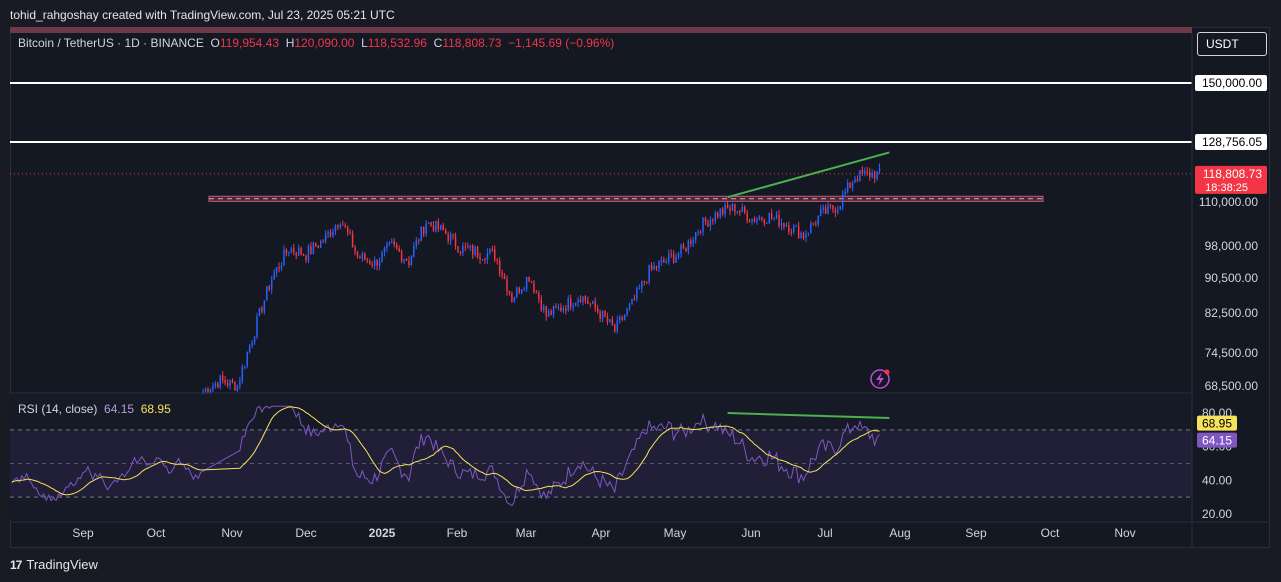 The width and height of the screenshot is (1281, 582). Describe the element at coordinates (382, 533) in the screenshot. I see `time-axis-label-4: 2025` at that location.